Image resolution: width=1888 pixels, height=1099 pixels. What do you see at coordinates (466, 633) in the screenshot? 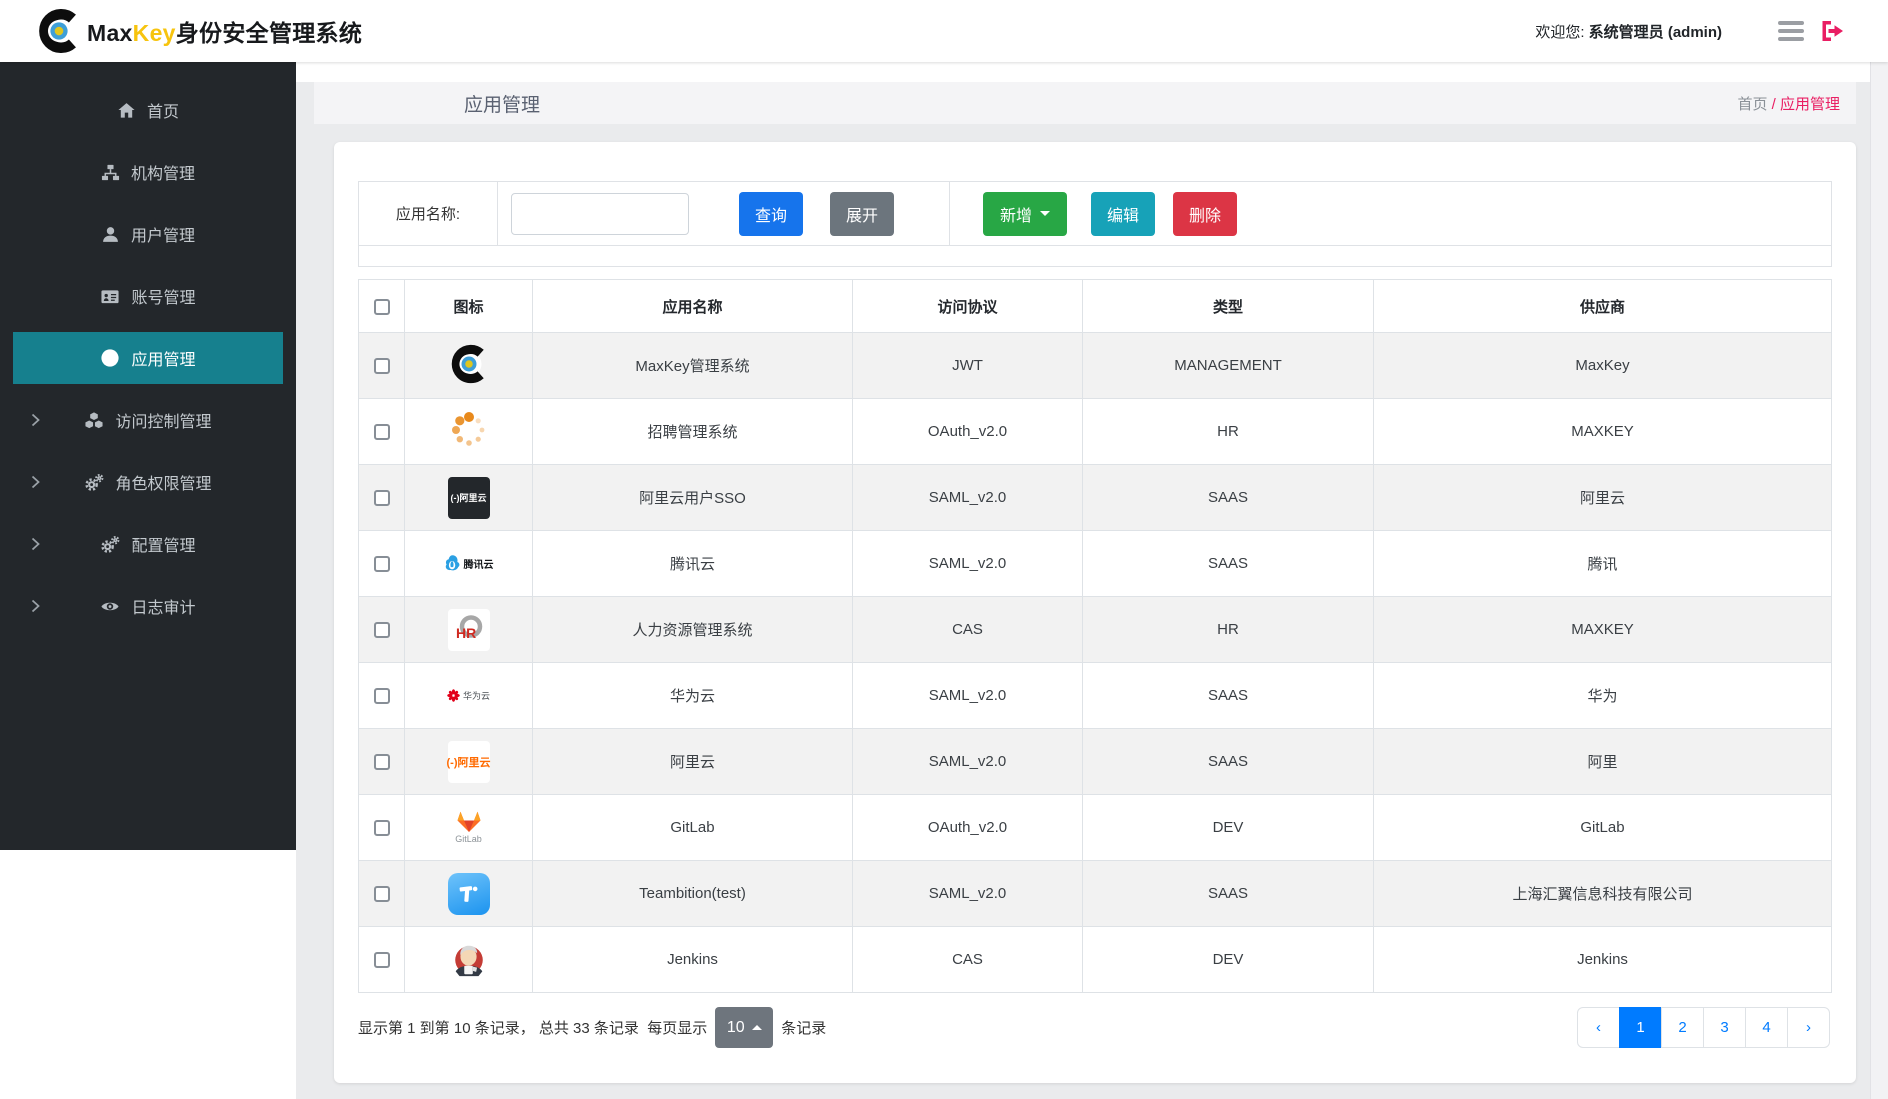
I see `svg-text: HR` at bounding box center [466, 633].